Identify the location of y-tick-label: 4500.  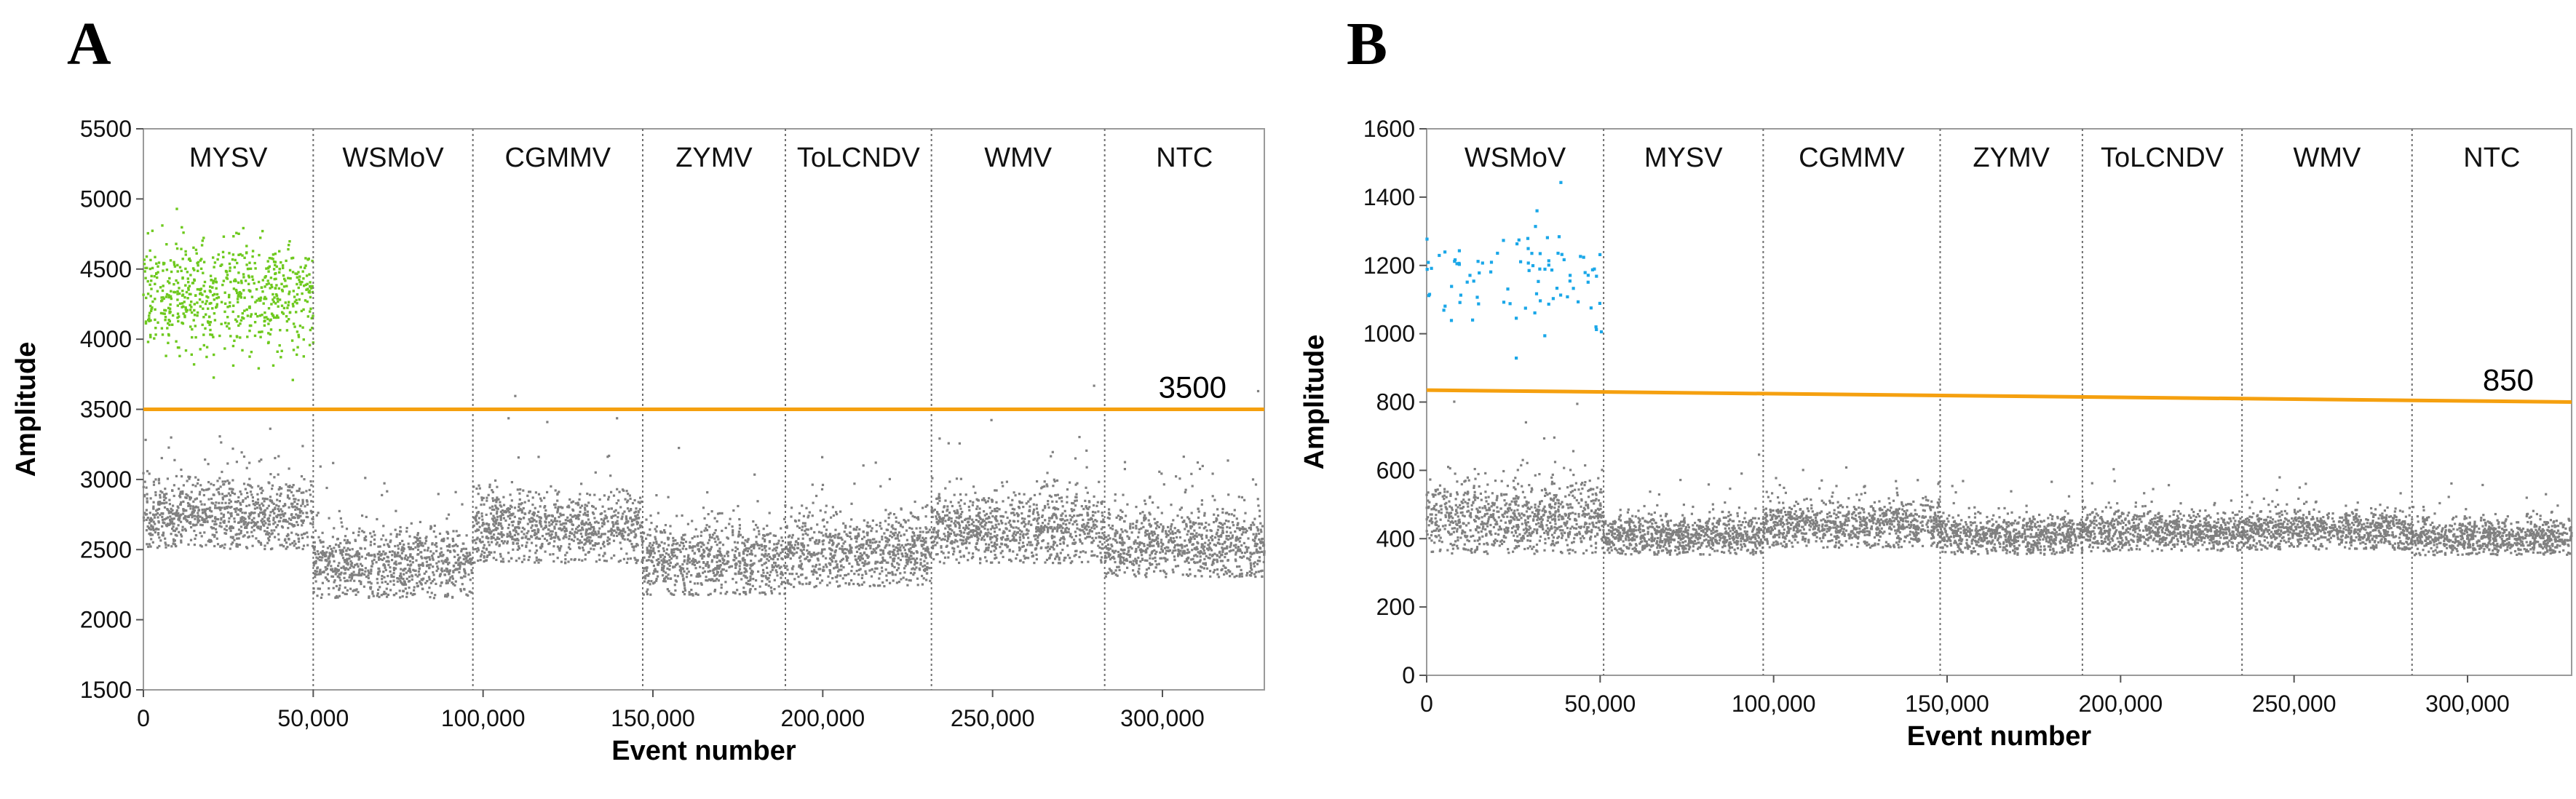
(106, 269).